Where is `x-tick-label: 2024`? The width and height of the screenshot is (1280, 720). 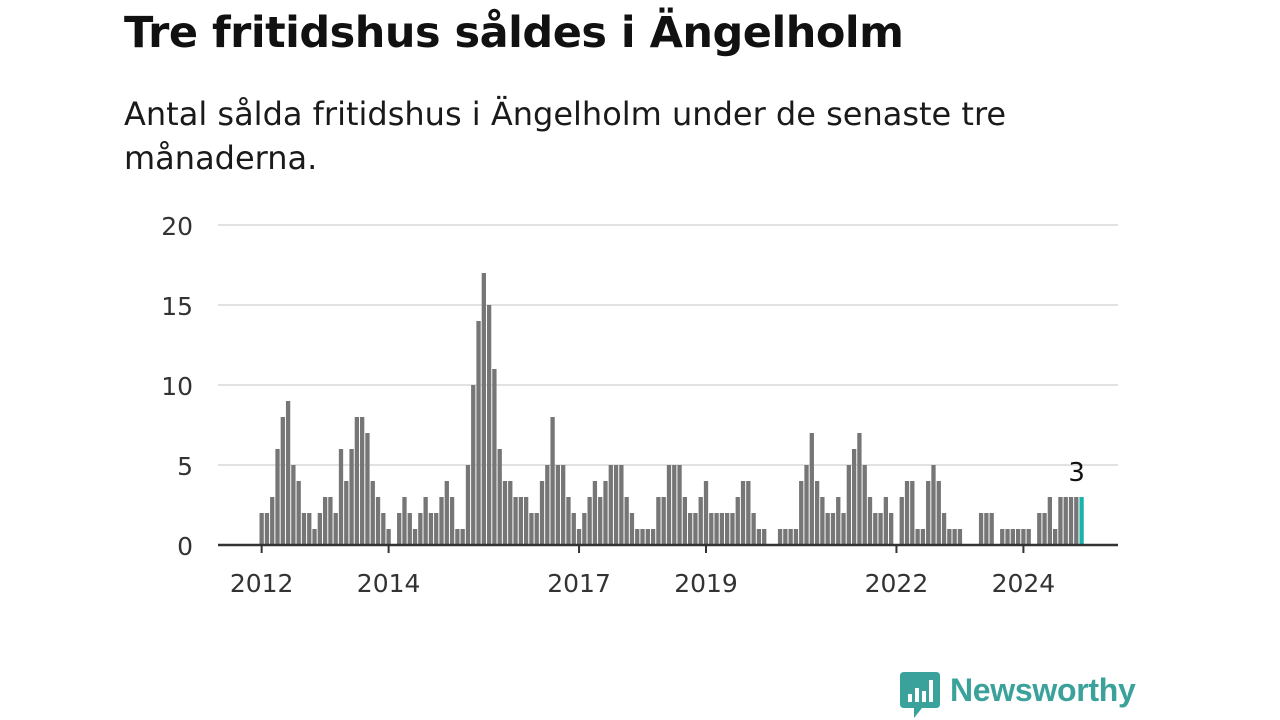 x-tick-label: 2024 is located at coordinates (1024, 583).